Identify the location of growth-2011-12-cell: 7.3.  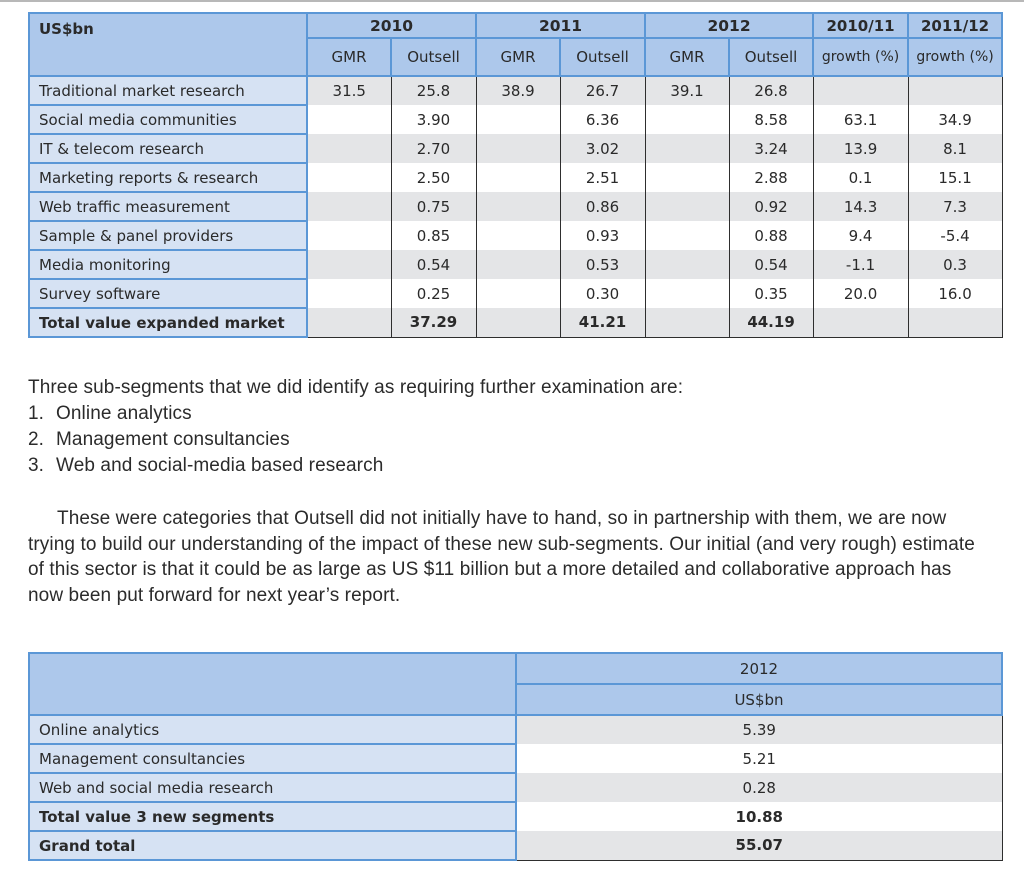
(955, 206).